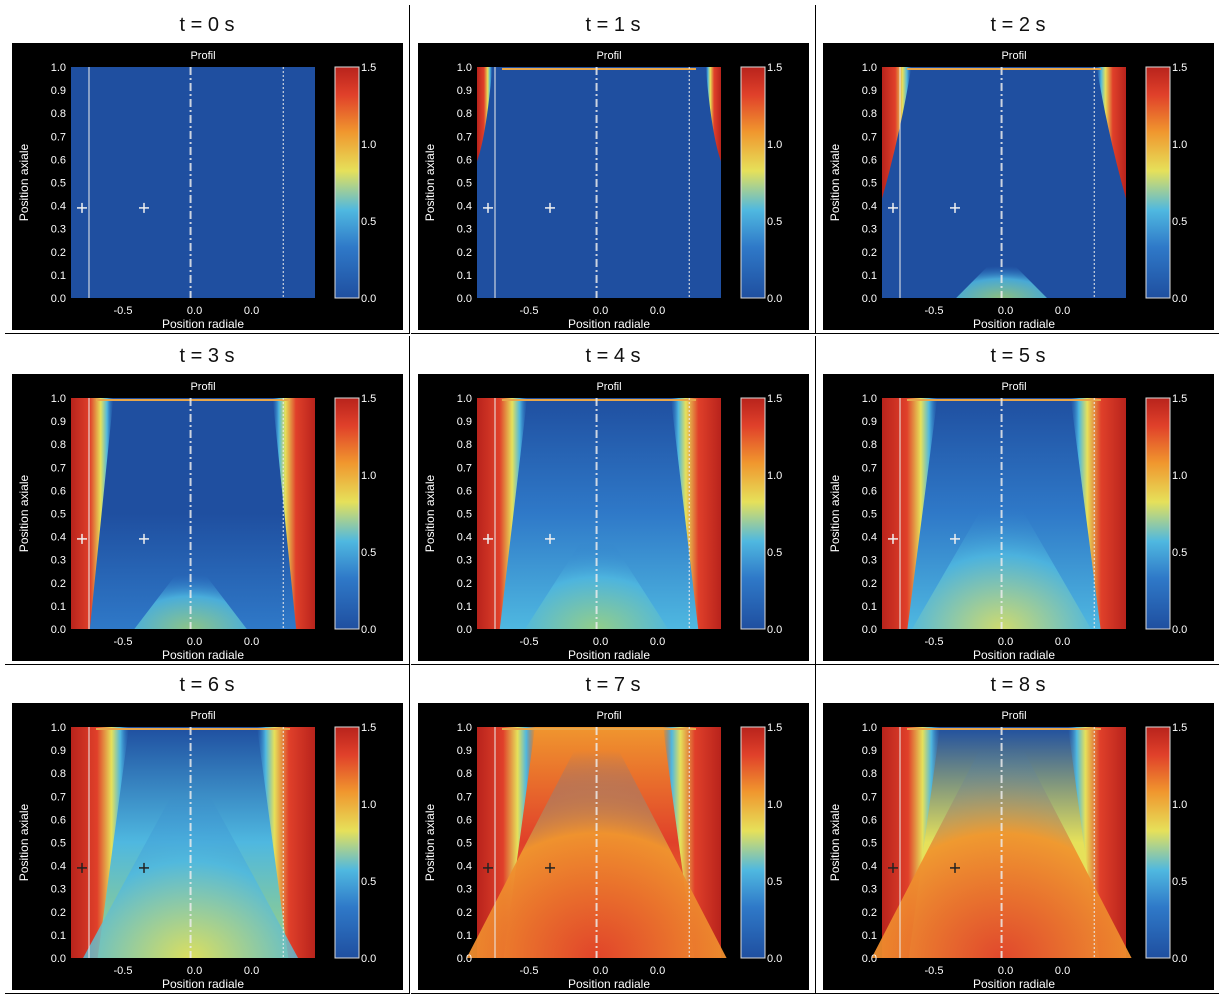  I want to click on front-right-region, so click(286, 842).